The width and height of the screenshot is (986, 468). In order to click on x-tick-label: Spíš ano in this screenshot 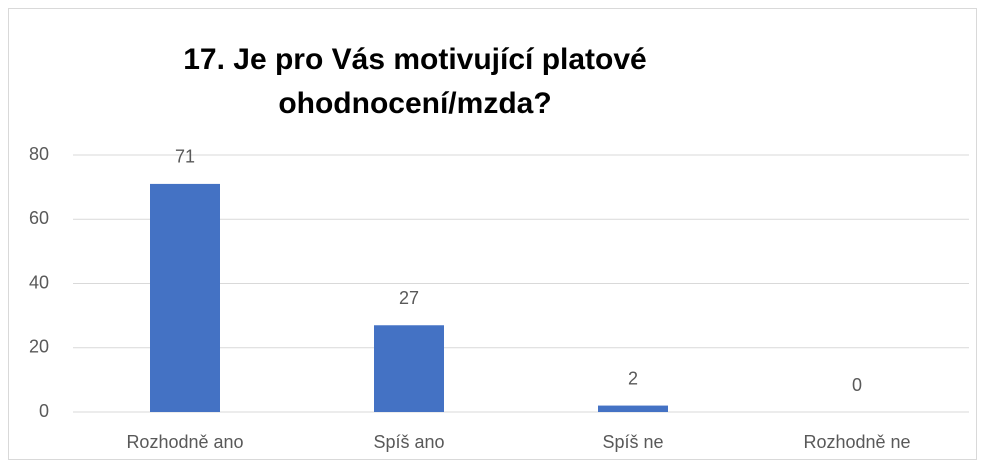, I will do `click(408, 442)`.